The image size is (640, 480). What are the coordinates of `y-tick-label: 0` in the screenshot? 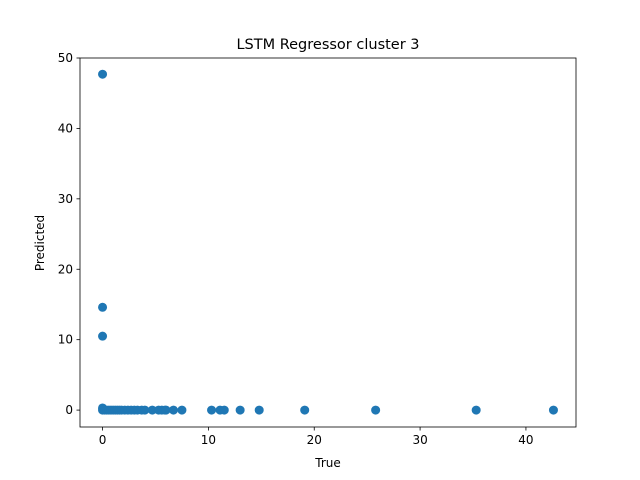 It's located at (69, 410).